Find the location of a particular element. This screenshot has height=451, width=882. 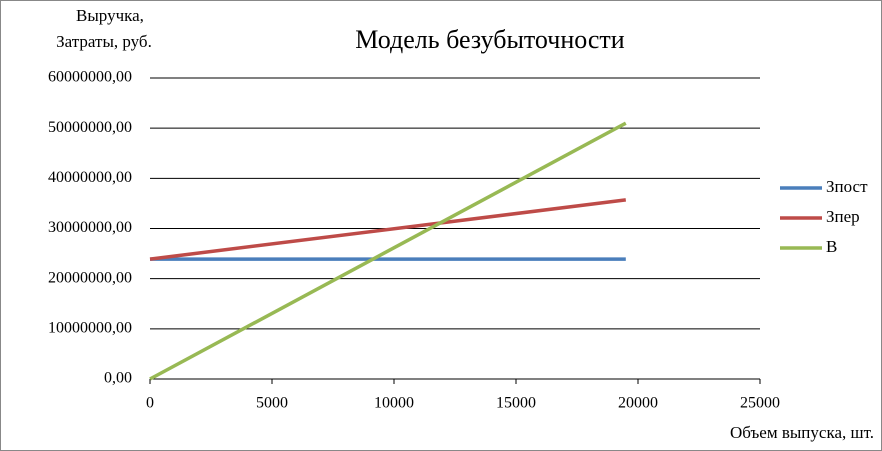

chart-title: Модель безубыточности is located at coordinates (490, 39).